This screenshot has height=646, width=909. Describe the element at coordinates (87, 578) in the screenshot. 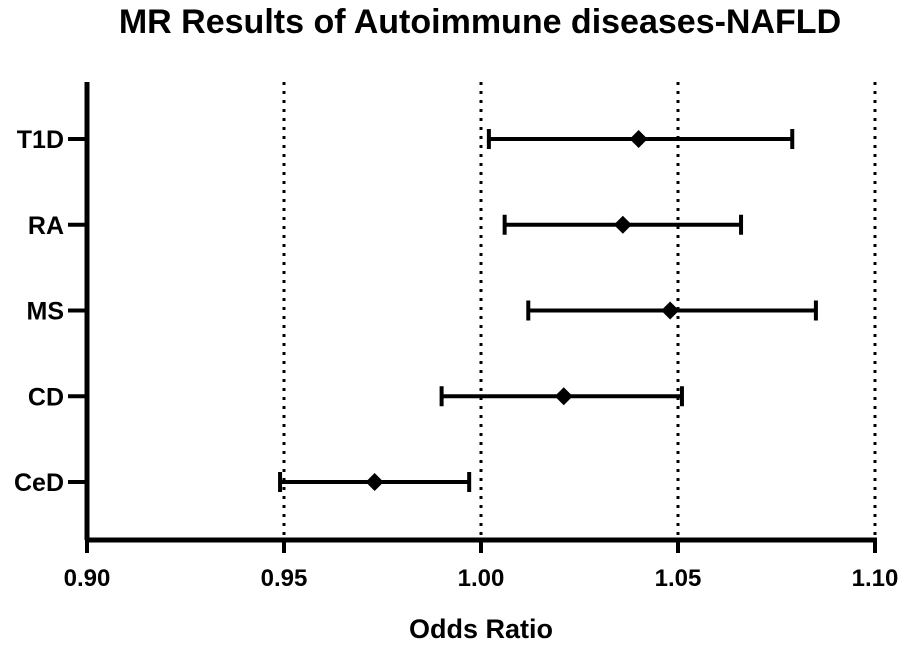

I see `x-tick-label: 0.90` at that location.